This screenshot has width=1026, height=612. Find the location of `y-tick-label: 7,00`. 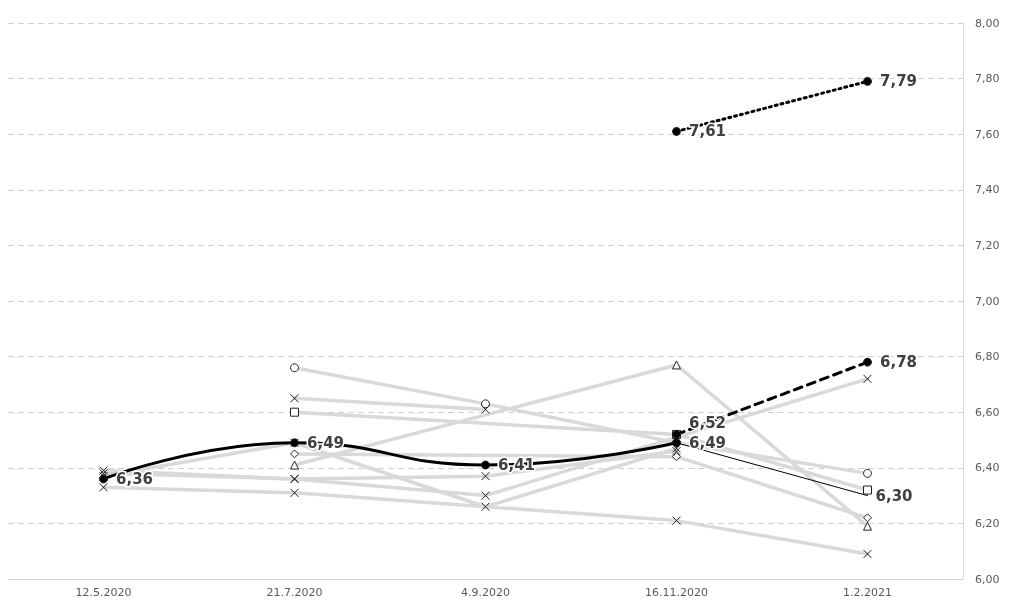

y-tick-label: 7,00 is located at coordinates (987, 301).